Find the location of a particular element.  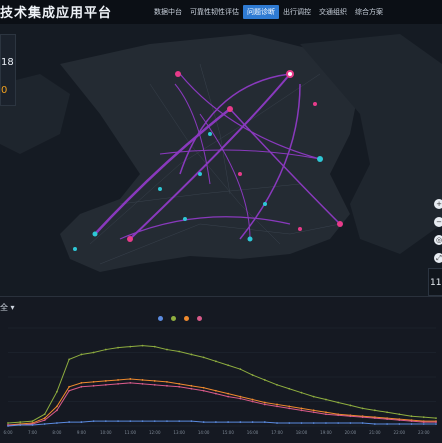

nav-reliability: 可靠性韧性评估 is located at coordinates (214, 12).